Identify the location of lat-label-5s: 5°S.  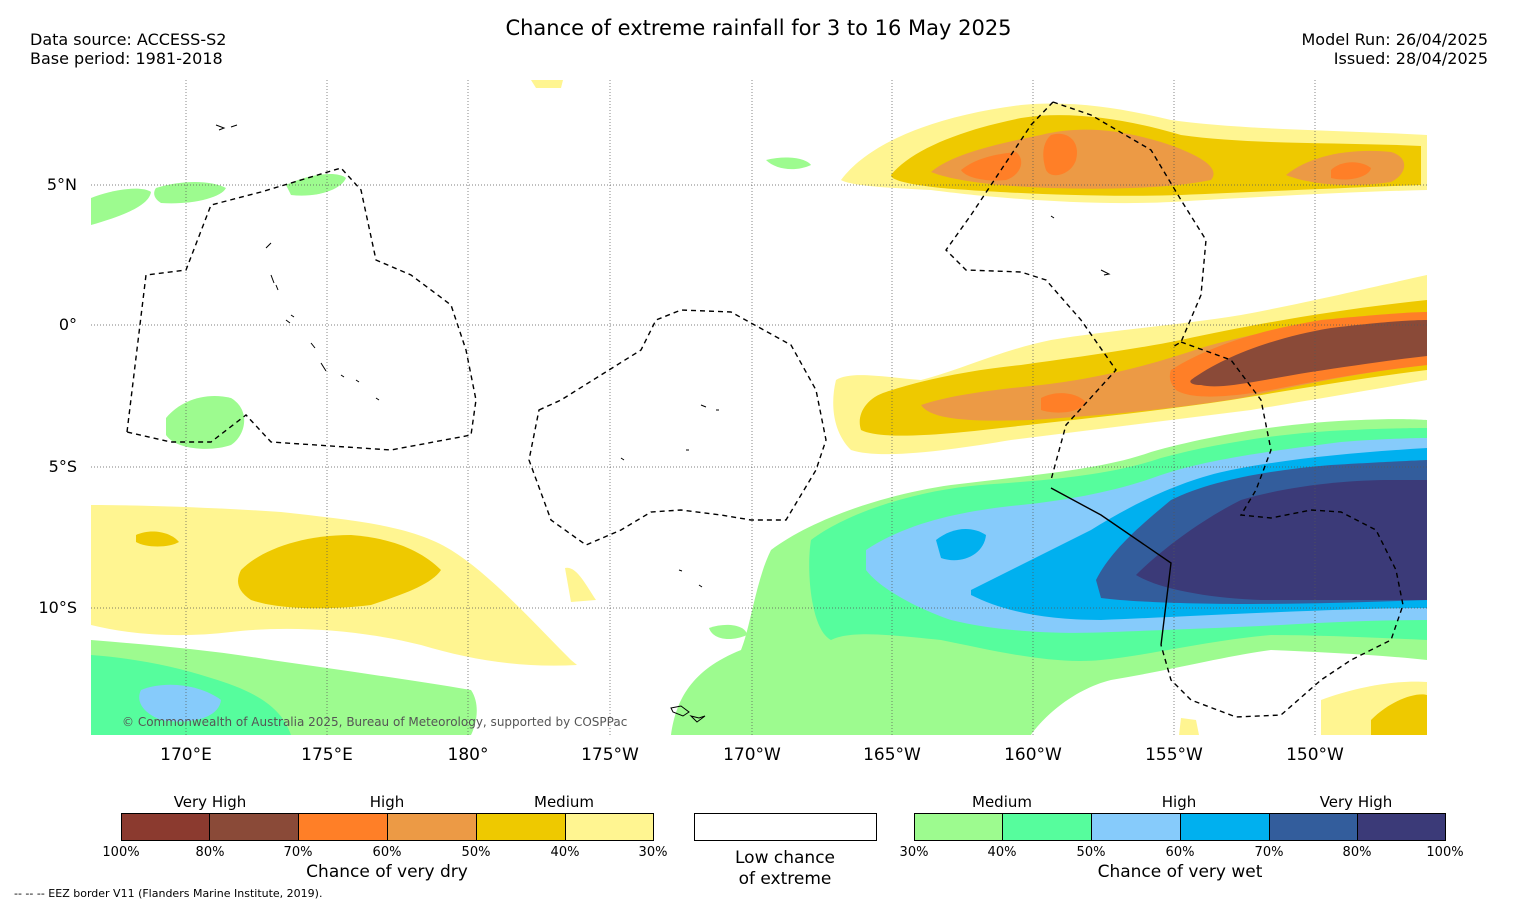
(62, 466).